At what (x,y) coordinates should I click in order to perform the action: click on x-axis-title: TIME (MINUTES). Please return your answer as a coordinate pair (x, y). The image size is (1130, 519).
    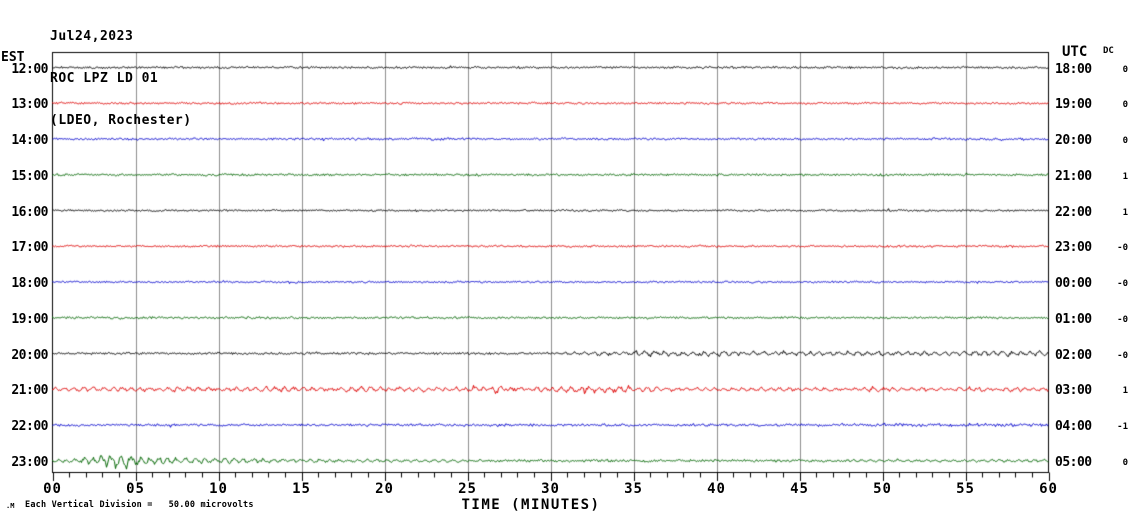
    Looking at the image, I should click on (531, 505).